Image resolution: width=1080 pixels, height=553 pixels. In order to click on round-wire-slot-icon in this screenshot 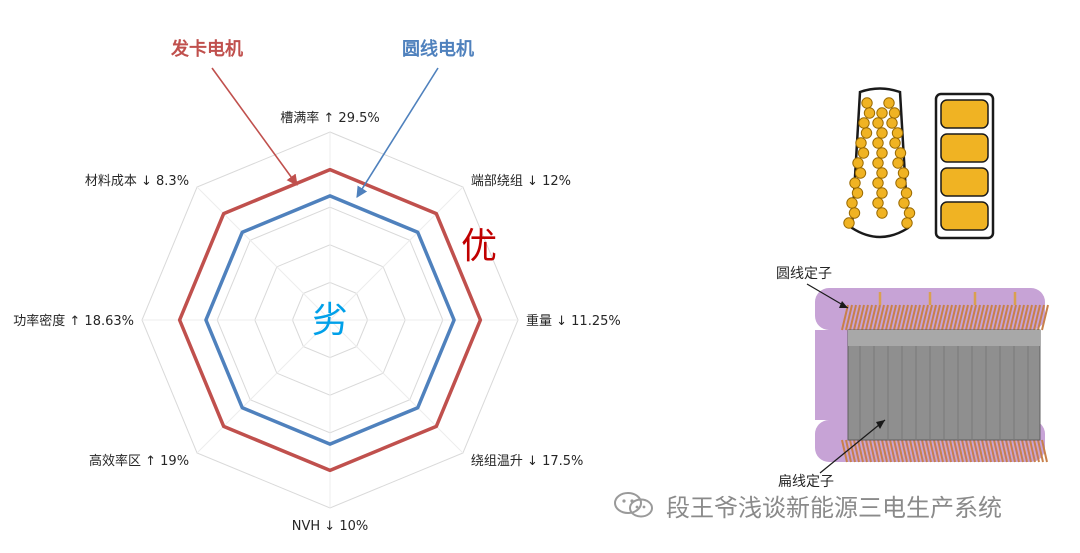, I will do `click(879, 163)`.